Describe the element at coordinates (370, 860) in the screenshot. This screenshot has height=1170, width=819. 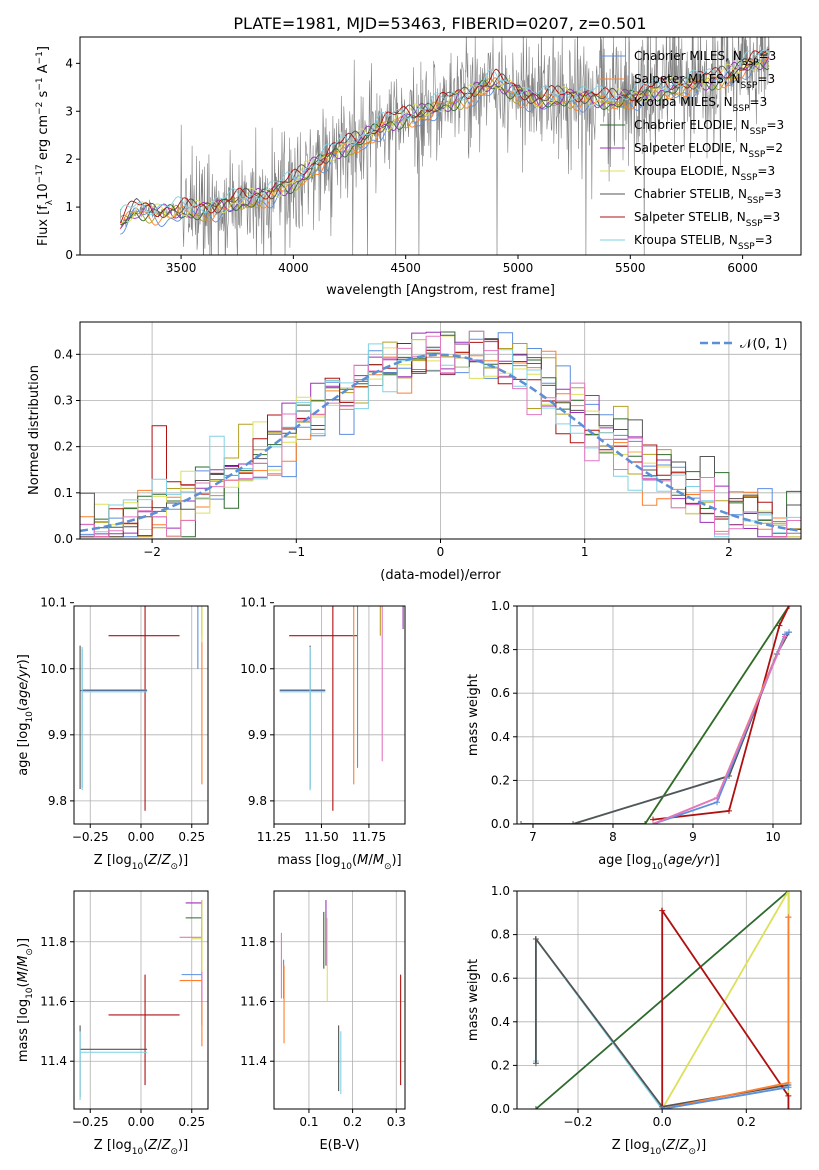
I see `label-part: /` at that location.